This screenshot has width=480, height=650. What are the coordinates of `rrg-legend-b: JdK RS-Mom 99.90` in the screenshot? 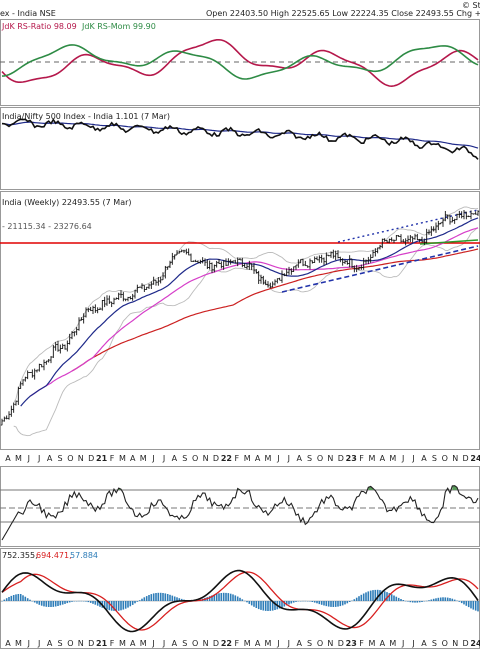 It's located at (118, 26).